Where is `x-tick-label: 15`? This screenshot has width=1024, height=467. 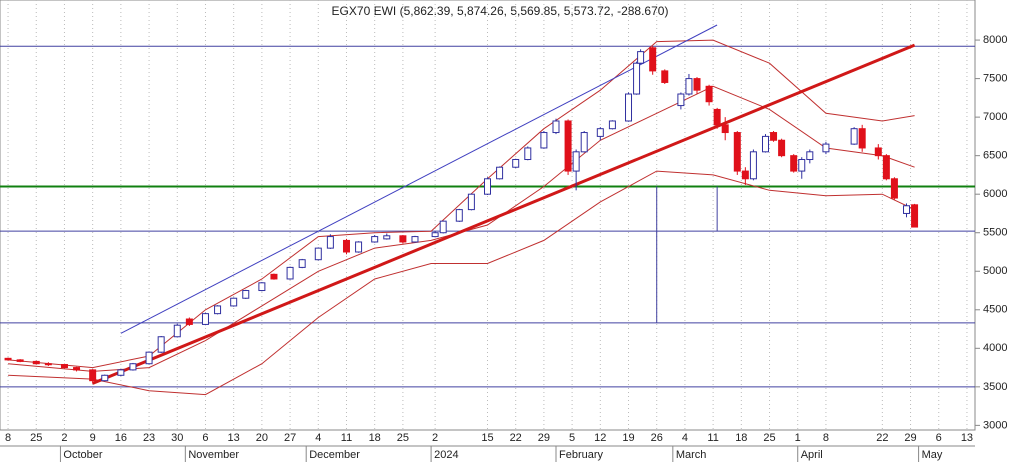
x-tick-label: 15 is located at coordinates (487, 438).